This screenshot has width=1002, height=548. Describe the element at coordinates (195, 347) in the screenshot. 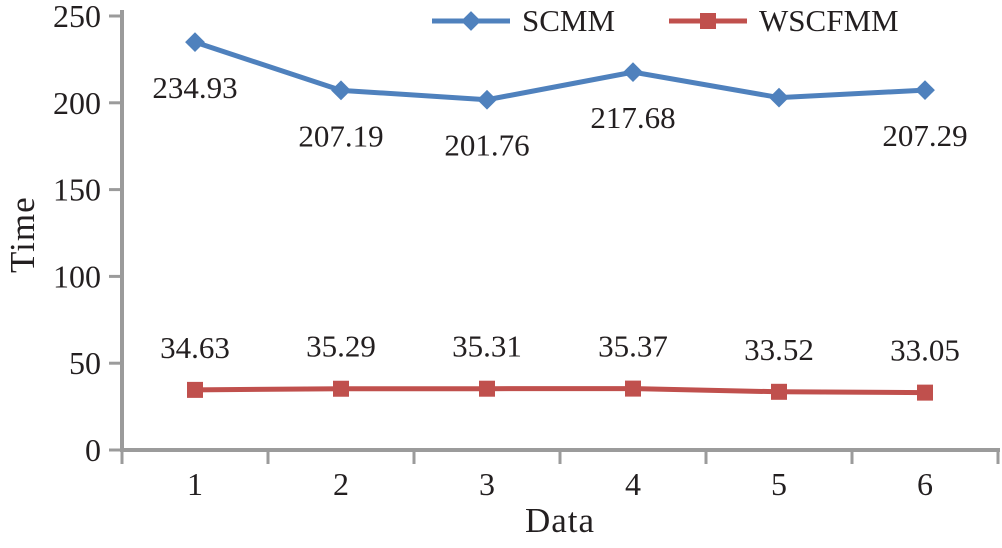

I see `data-label-wscfmm: 34.63` at that location.